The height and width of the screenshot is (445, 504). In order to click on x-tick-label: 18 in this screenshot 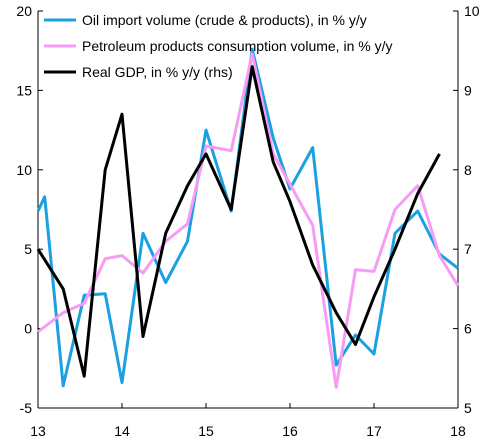, I will do `click(458, 431)`.